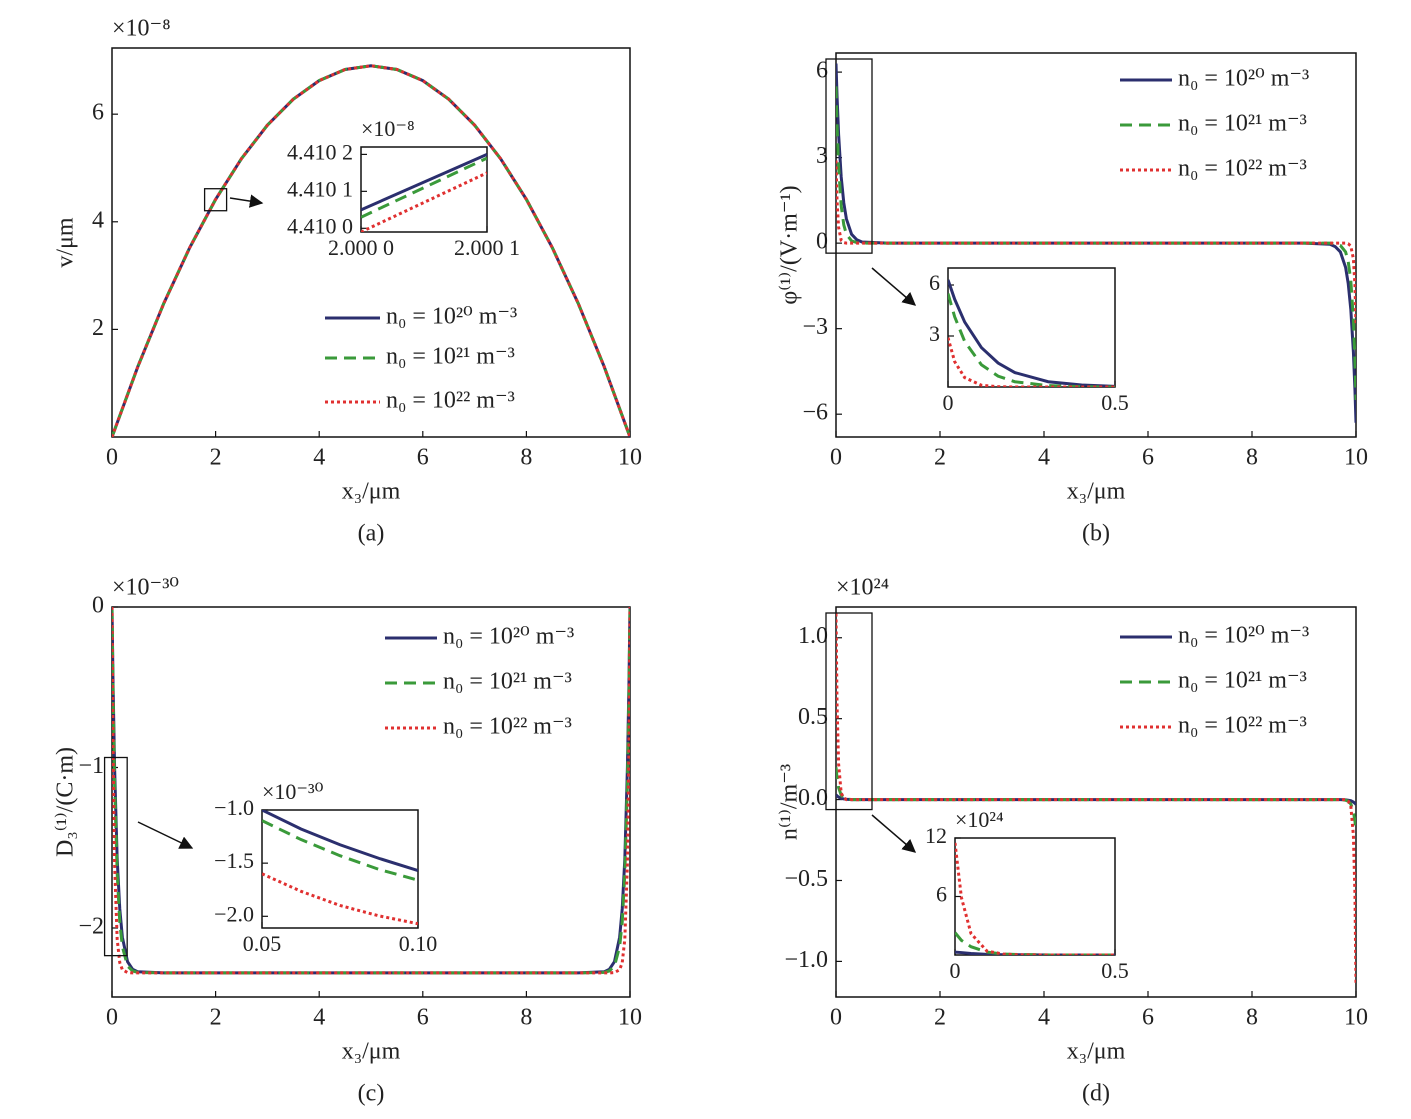  What do you see at coordinates (815, 327) in the screenshot?
I see `y-tick-label: −3` at bounding box center [815, 327].